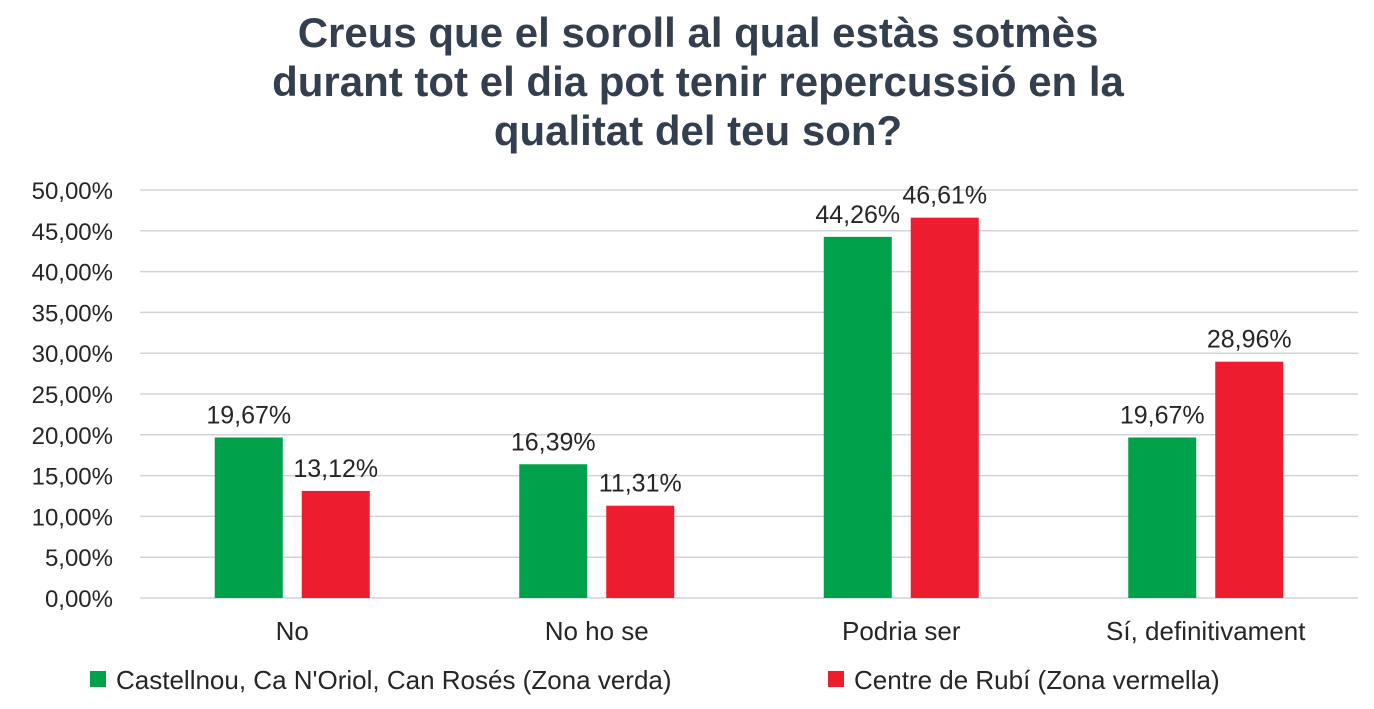  I want to click on data-label: 28,96%, so click(1249, 340).